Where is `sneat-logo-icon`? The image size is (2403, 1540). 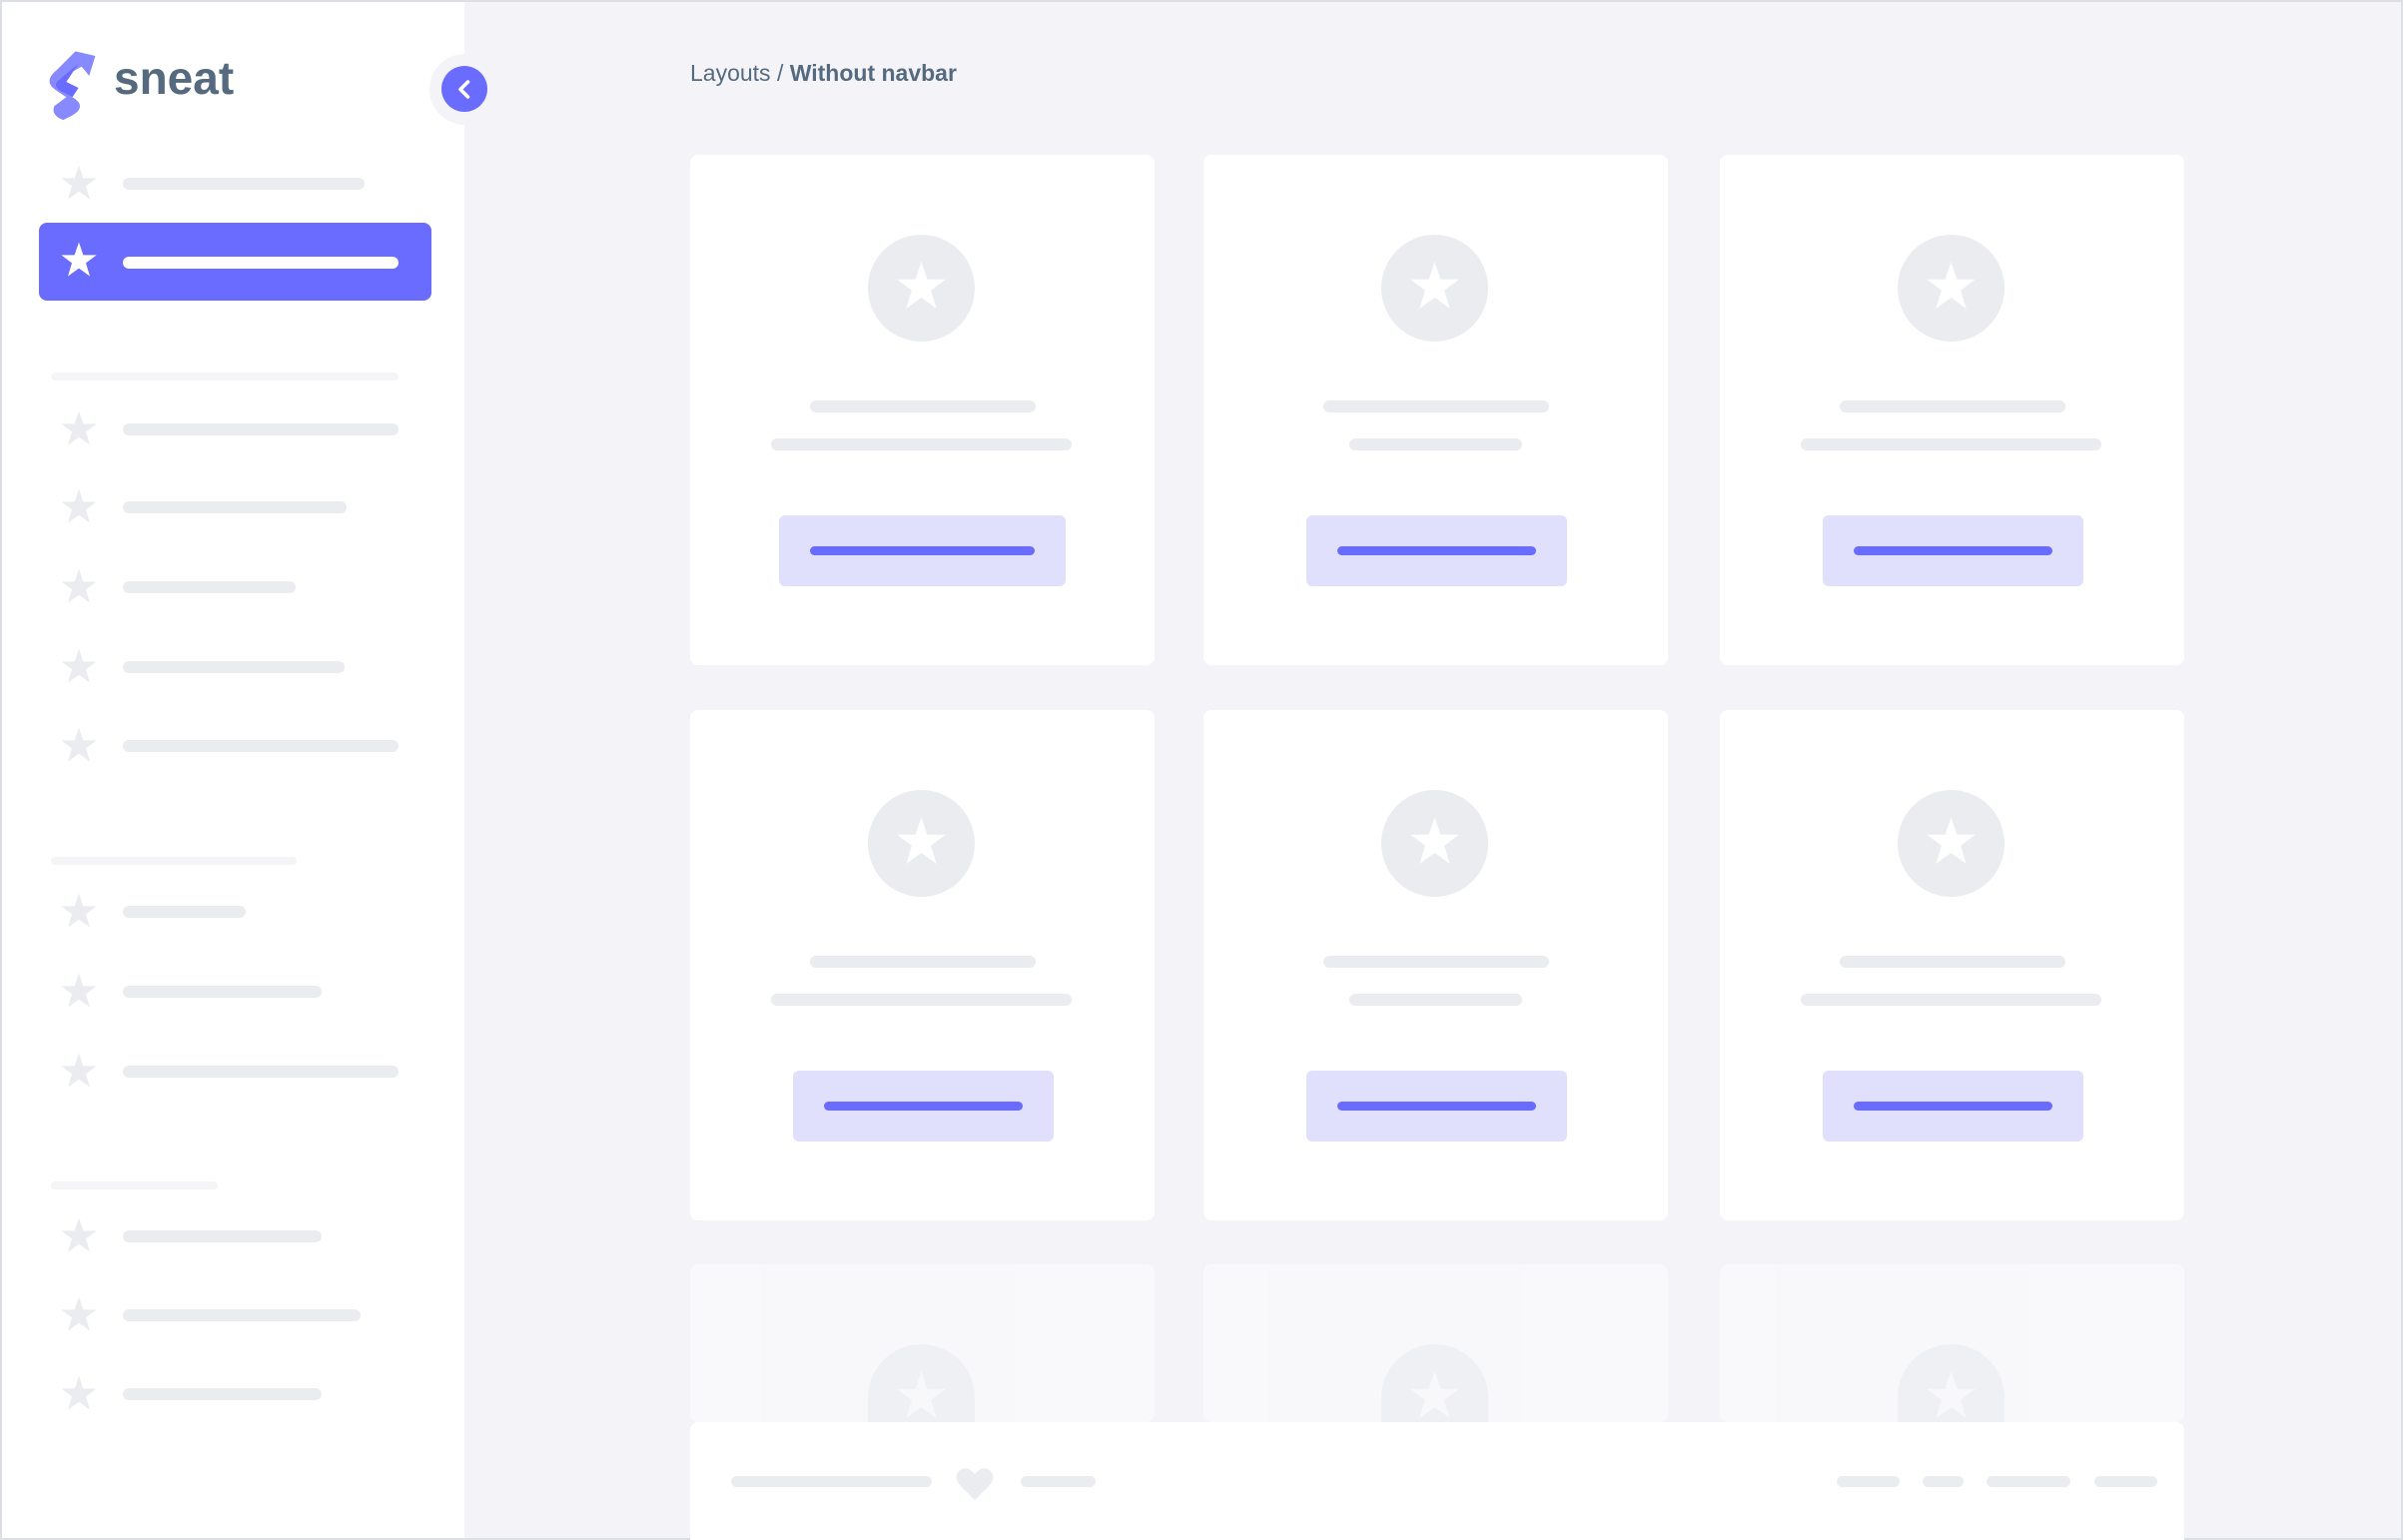 sneat-logo-icon is located at coordinates (72, 86).